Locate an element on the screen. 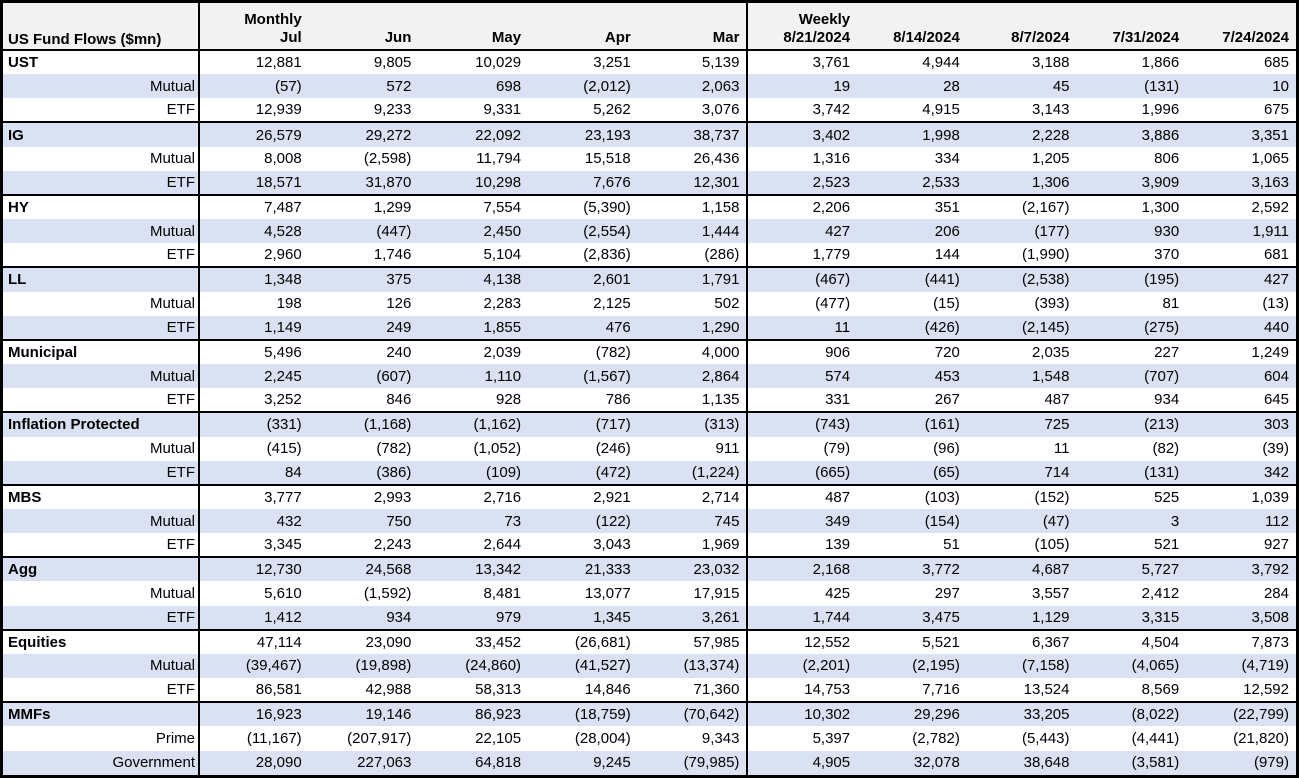 The image size is (1299, 778). value-cell: 71,360 is located at coordinates (692, 691).